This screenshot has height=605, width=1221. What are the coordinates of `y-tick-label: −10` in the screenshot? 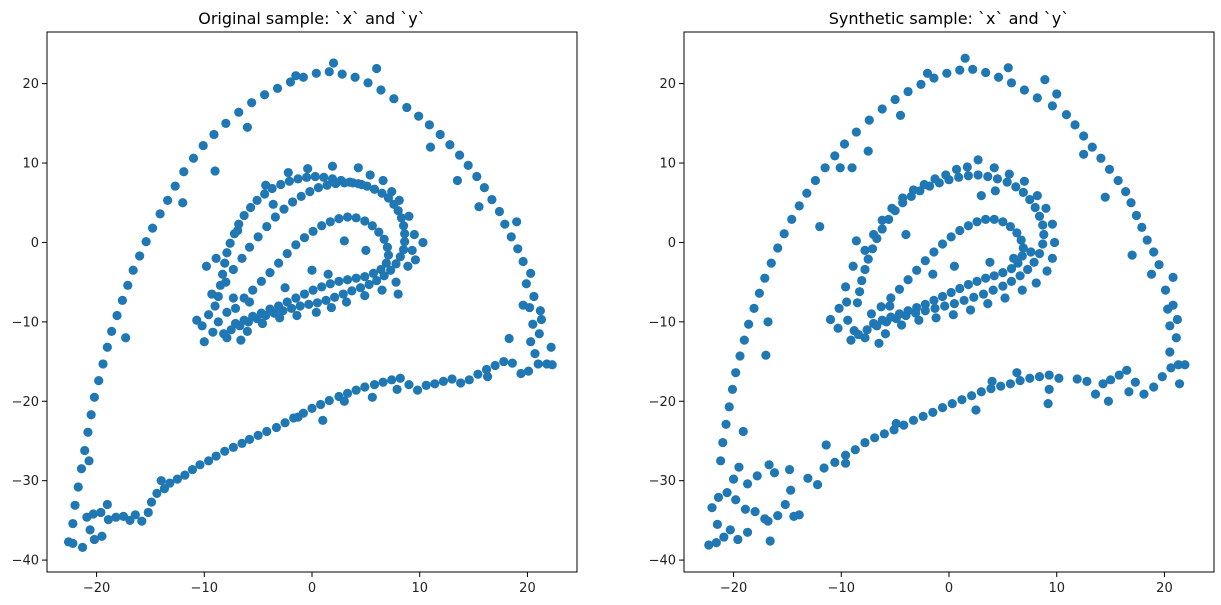 It's located at (25, 322).